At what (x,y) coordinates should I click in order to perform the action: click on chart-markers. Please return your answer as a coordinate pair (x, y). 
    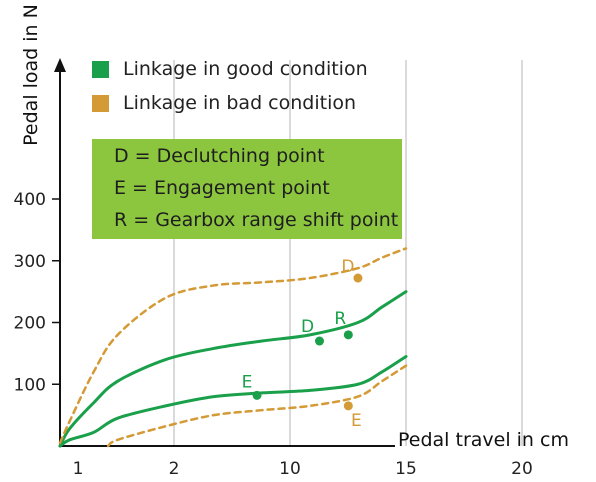
    Looking at the image, I should click on (307, 342).